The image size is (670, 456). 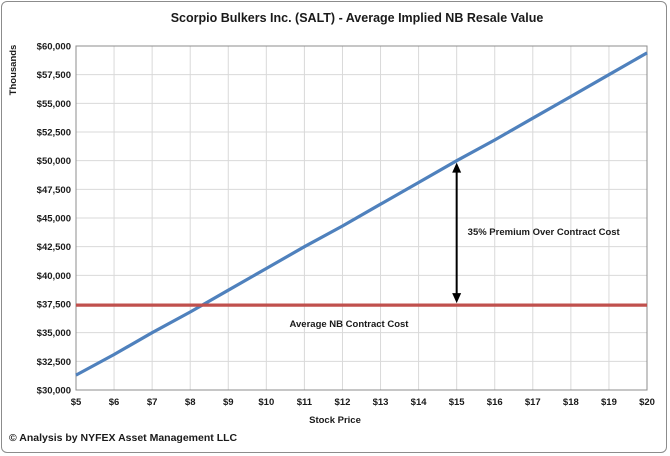 I want to click on premium-arrow-head-down, so click(x=457, y=298).